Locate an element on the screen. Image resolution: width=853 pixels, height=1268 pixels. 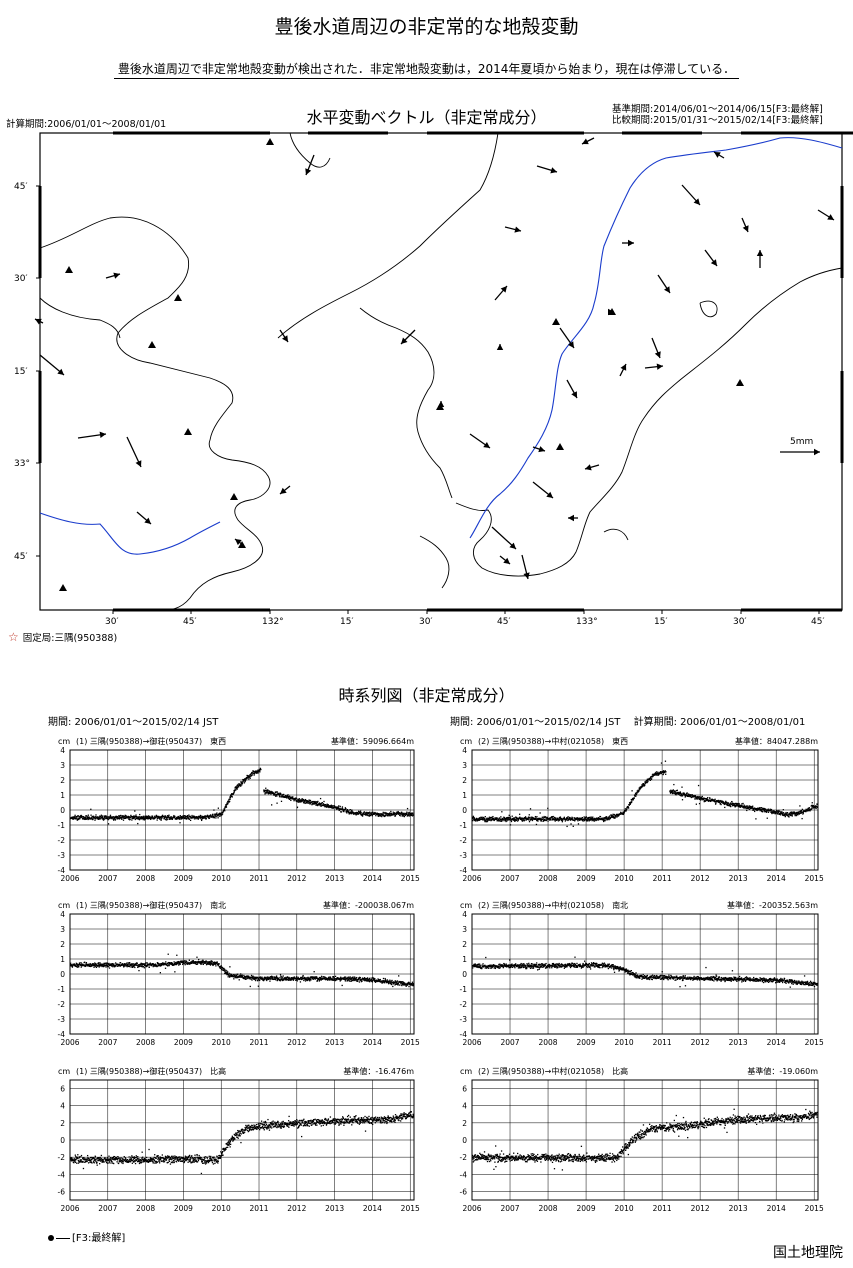
x-tick-label: 2010 is located at coordinates (221, 878).